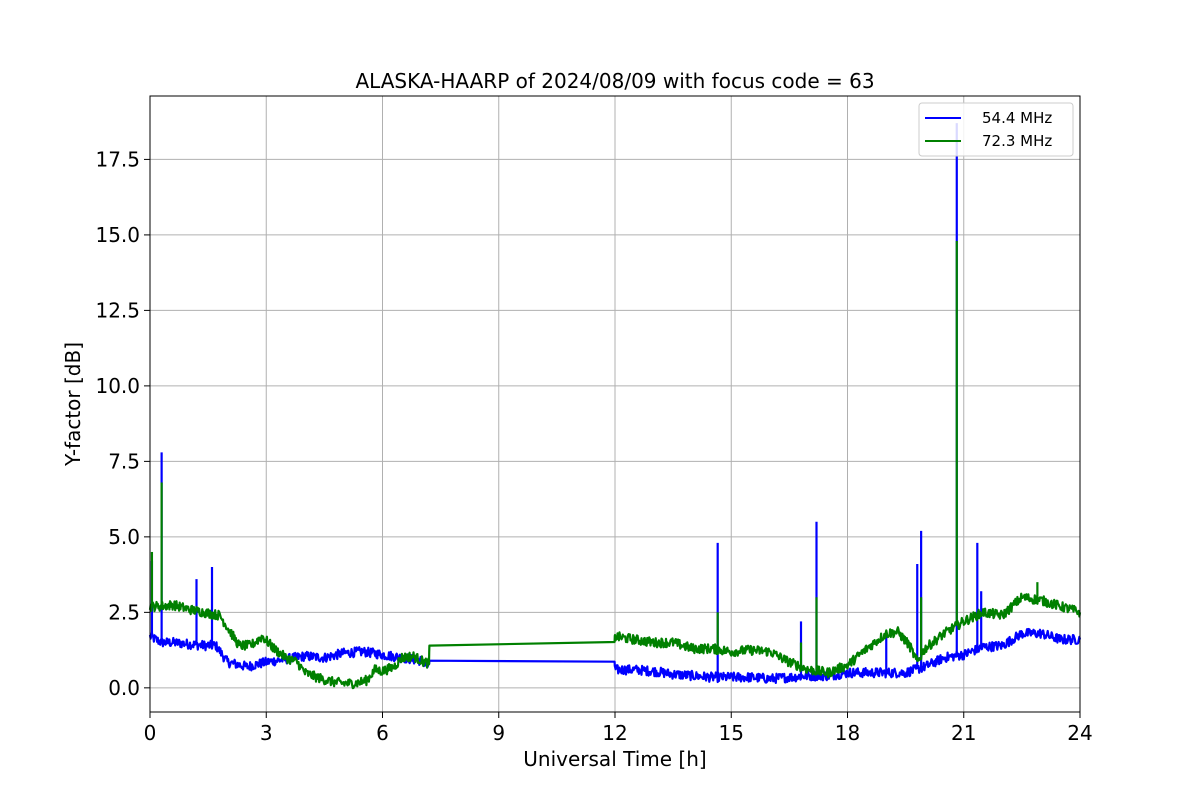 The height and width of the screenshot is (800, 1200). Describe the element at coordinates (150, 733) in the screenshot. I see `x-tick-label: 0` at that location.